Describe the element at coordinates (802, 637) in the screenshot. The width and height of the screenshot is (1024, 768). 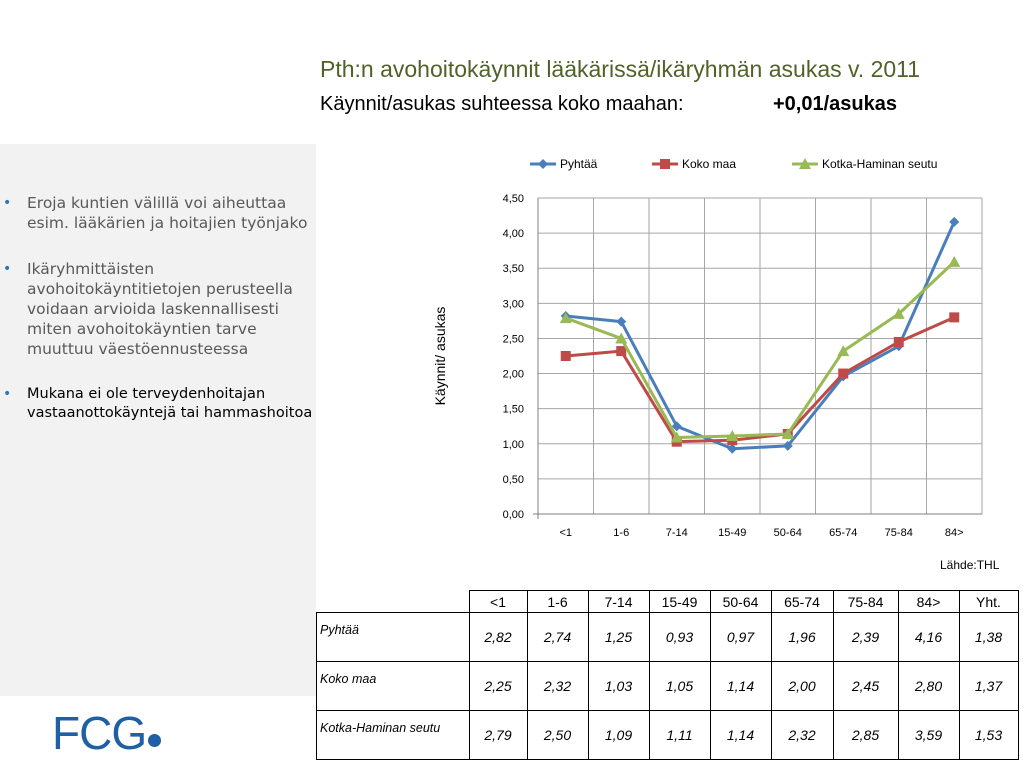
I see `table-cell: 1,96` at that location.